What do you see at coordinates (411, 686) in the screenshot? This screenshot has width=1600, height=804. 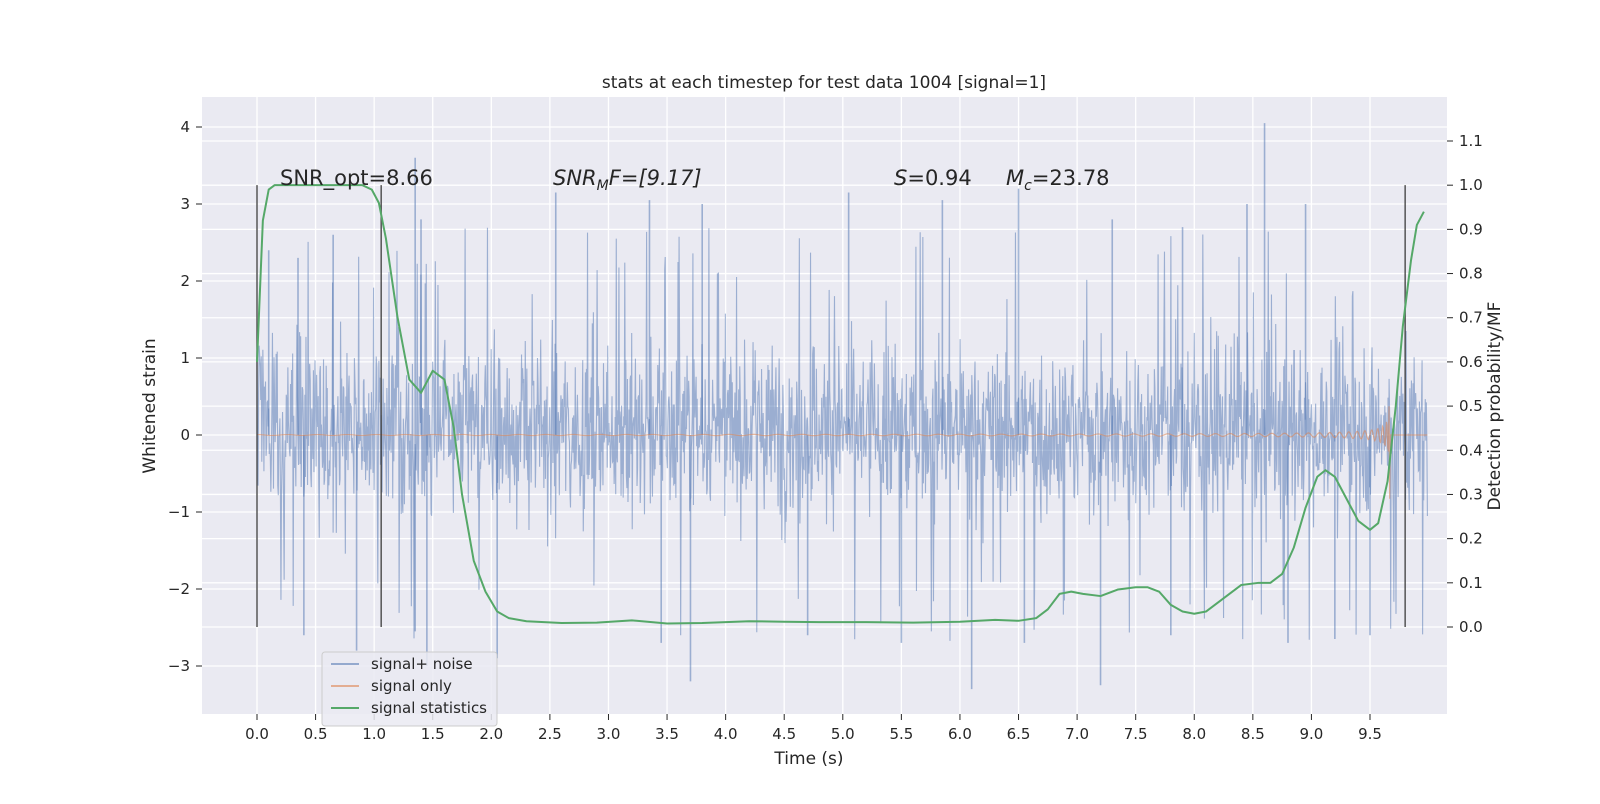 I see `legend-label-signal-only: signal only` at bounding box center [411, 686].